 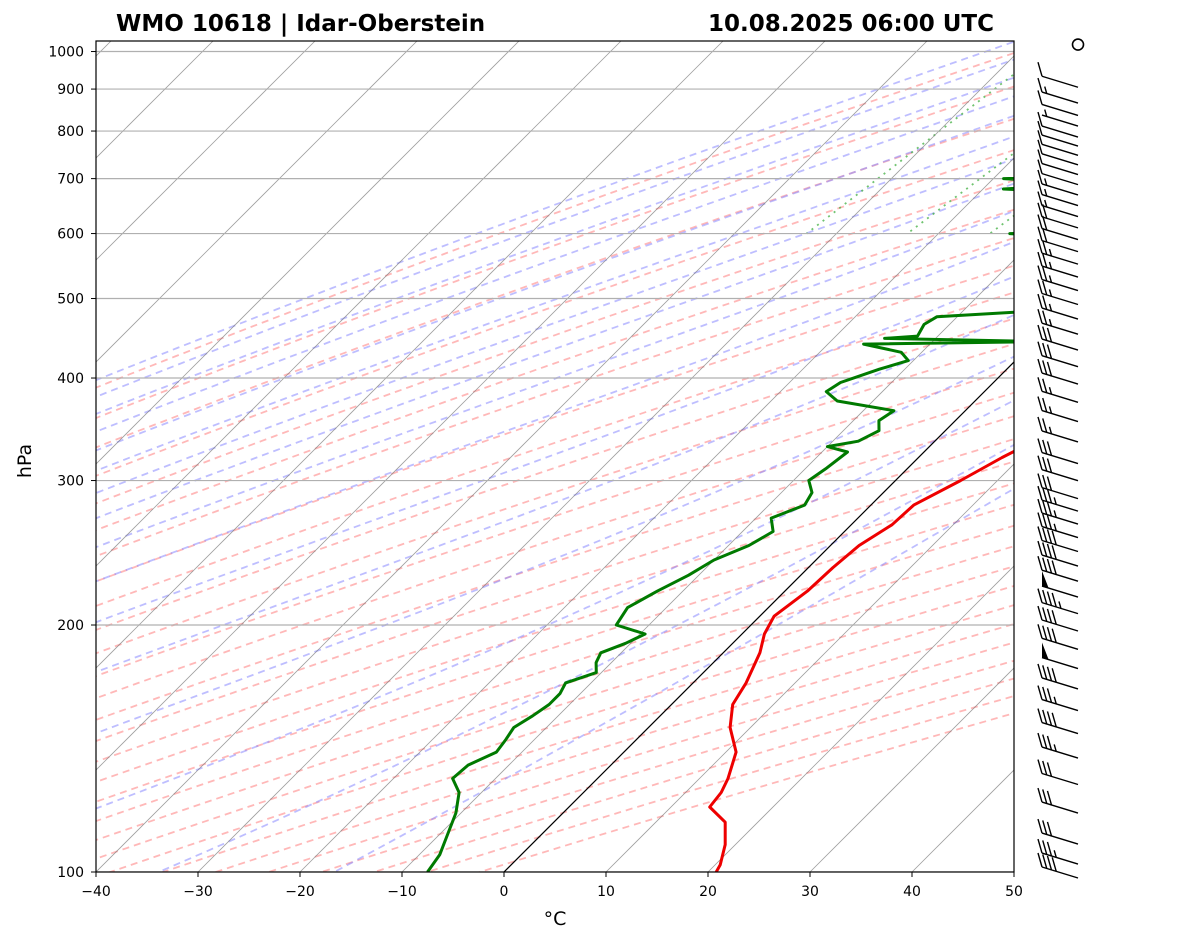 I want to click on y-tick-label: 100, so click(x=70, y=873).